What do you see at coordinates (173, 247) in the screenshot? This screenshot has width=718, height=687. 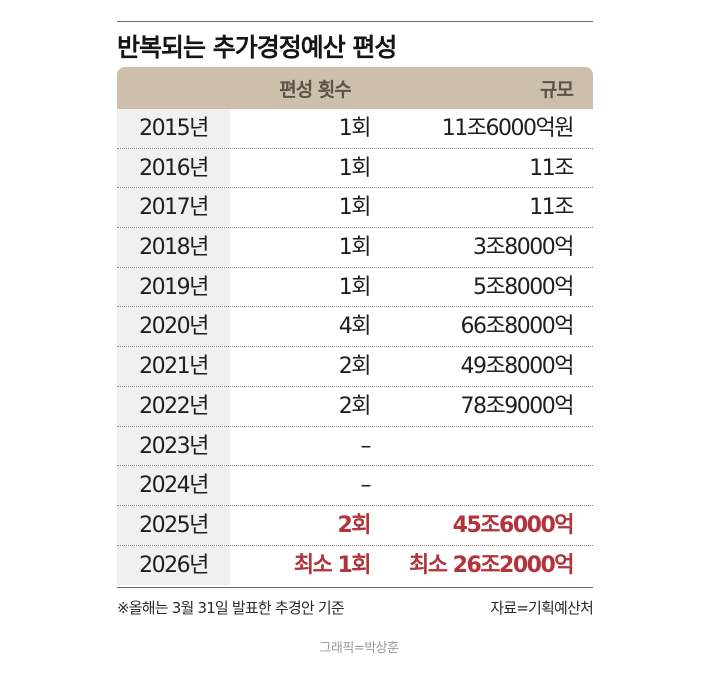 I see `year-cell: 2018년` at bounding box center [173, 247].